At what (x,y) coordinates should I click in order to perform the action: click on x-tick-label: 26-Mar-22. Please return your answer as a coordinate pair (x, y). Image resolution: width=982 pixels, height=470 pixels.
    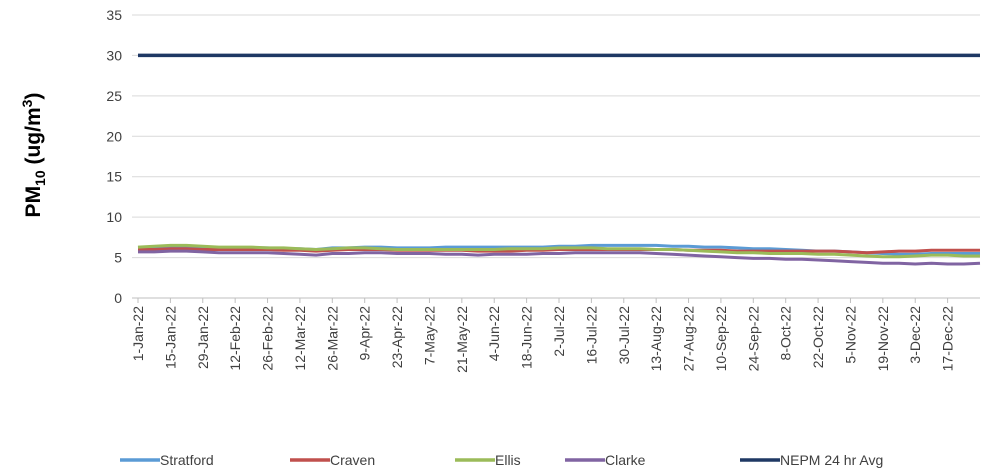
    Looking at the image, I should click on (332, 338).